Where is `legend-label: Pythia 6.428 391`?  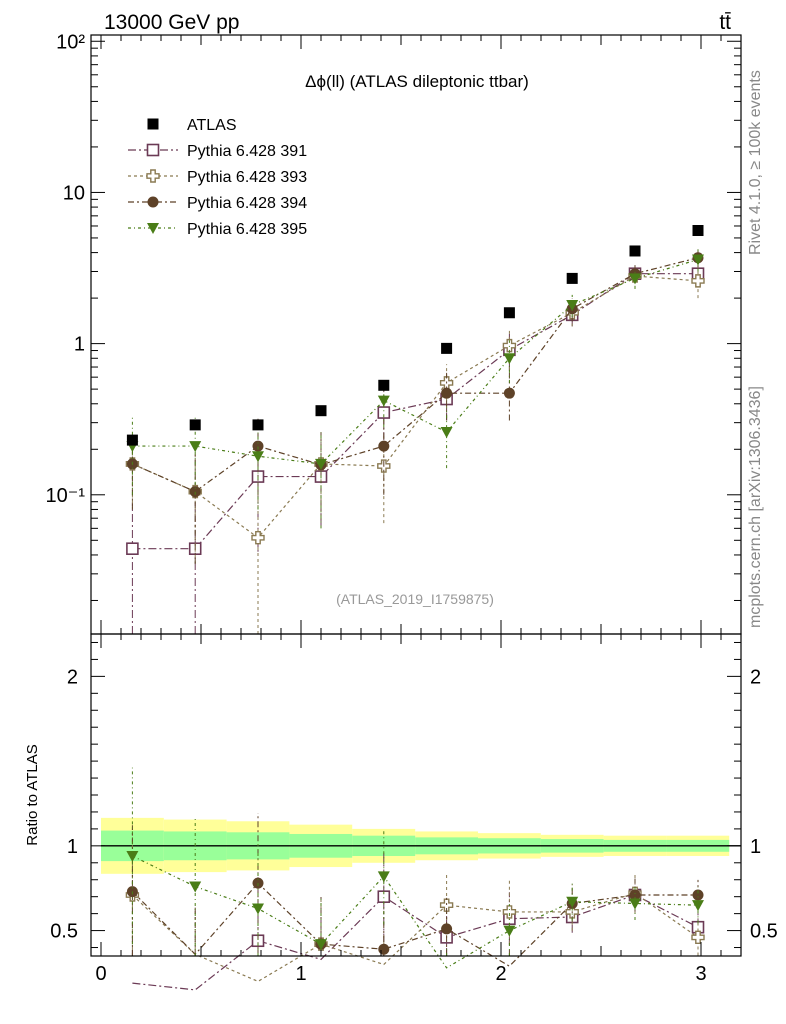 legend-label: Pythia 6.428 391 is located at coordinates (247, 151).